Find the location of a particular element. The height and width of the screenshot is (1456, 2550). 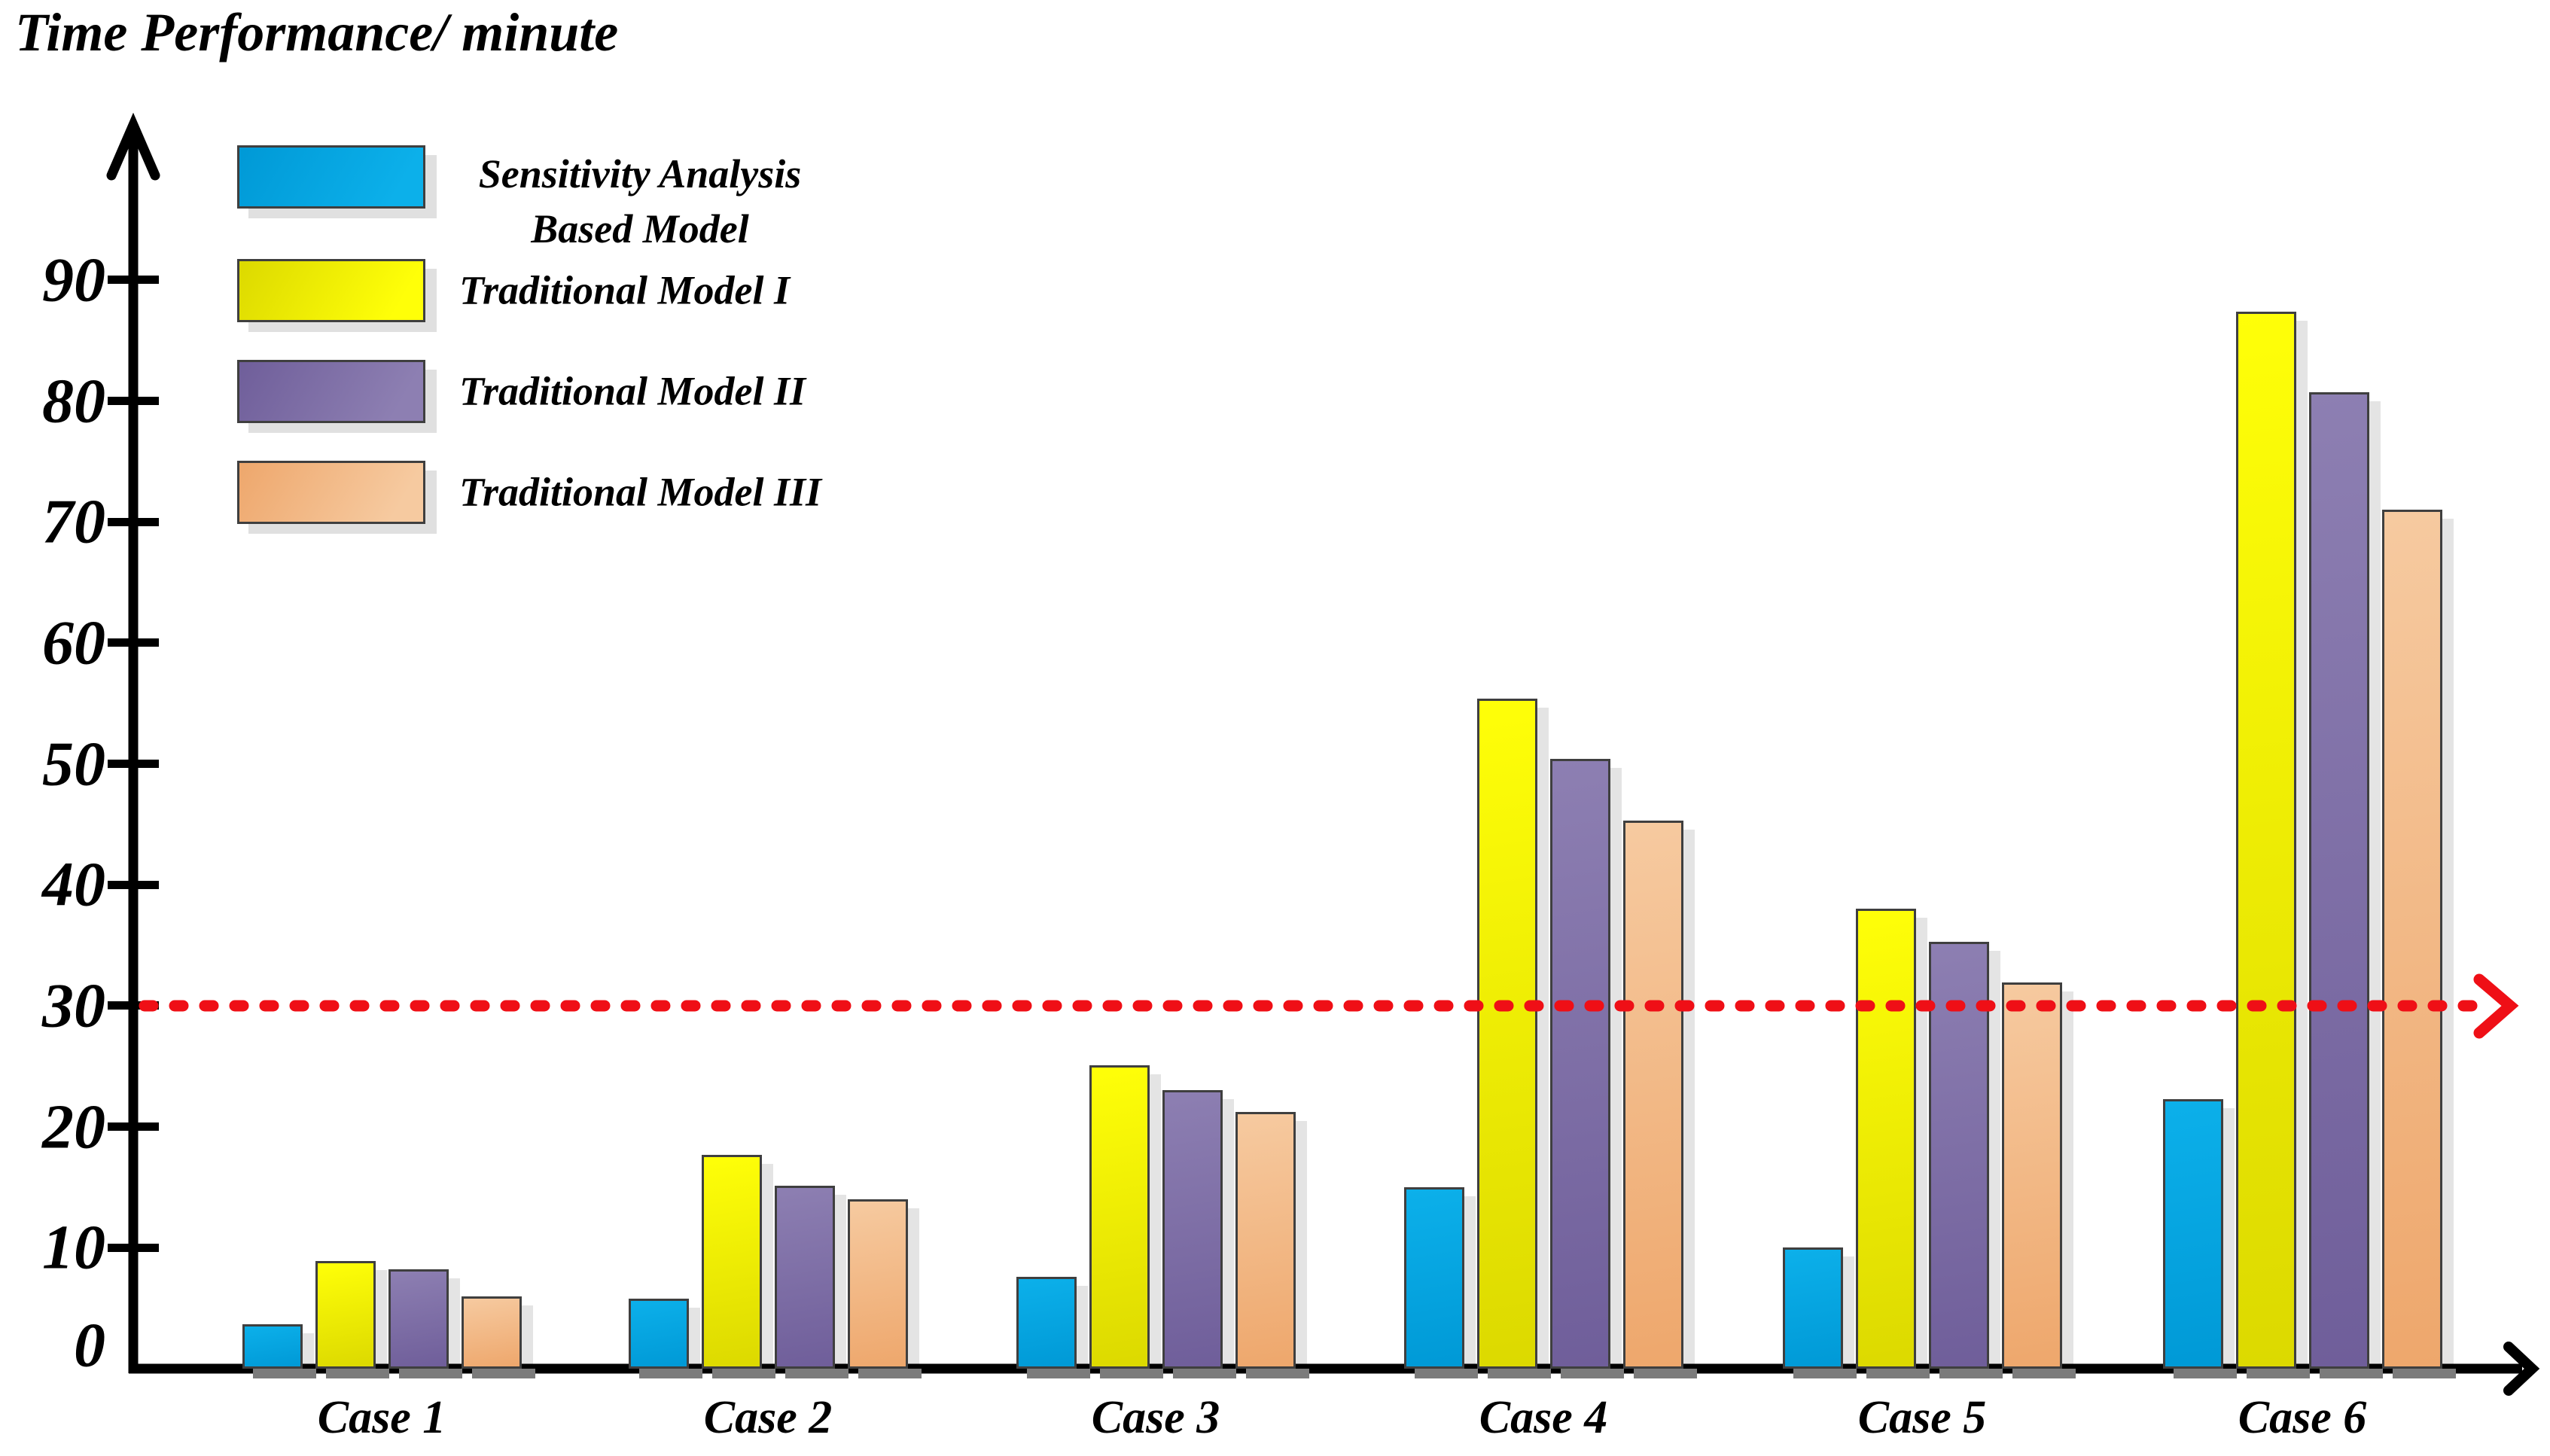

y-axis-tick-label-40: 40 is located at coordinates (73, 884).